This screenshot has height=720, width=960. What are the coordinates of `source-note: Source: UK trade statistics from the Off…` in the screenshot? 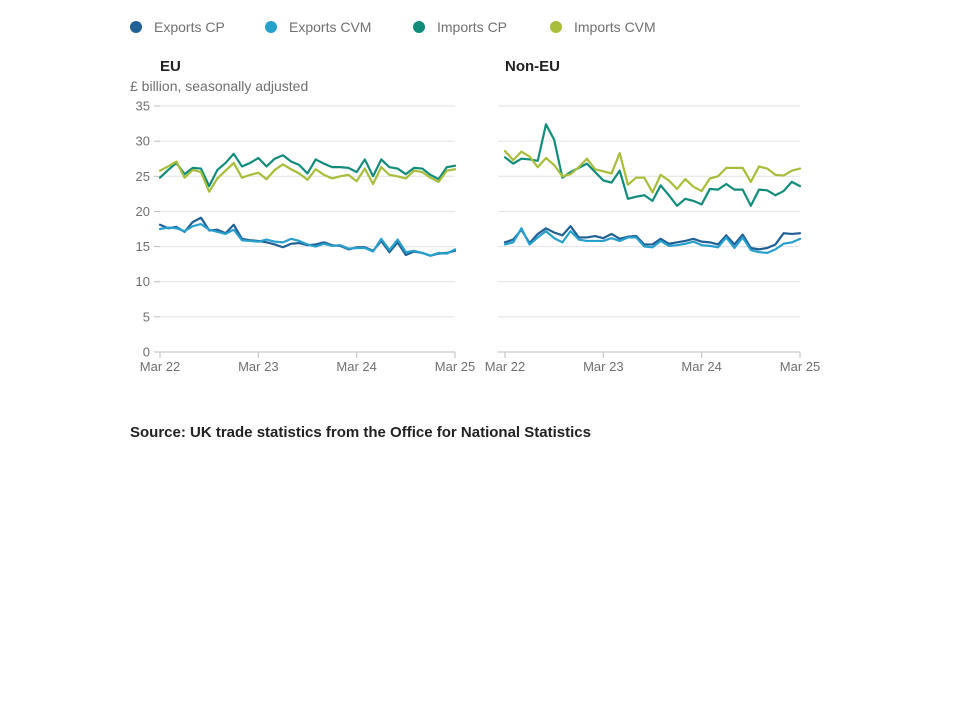 It's located at (360, 432).